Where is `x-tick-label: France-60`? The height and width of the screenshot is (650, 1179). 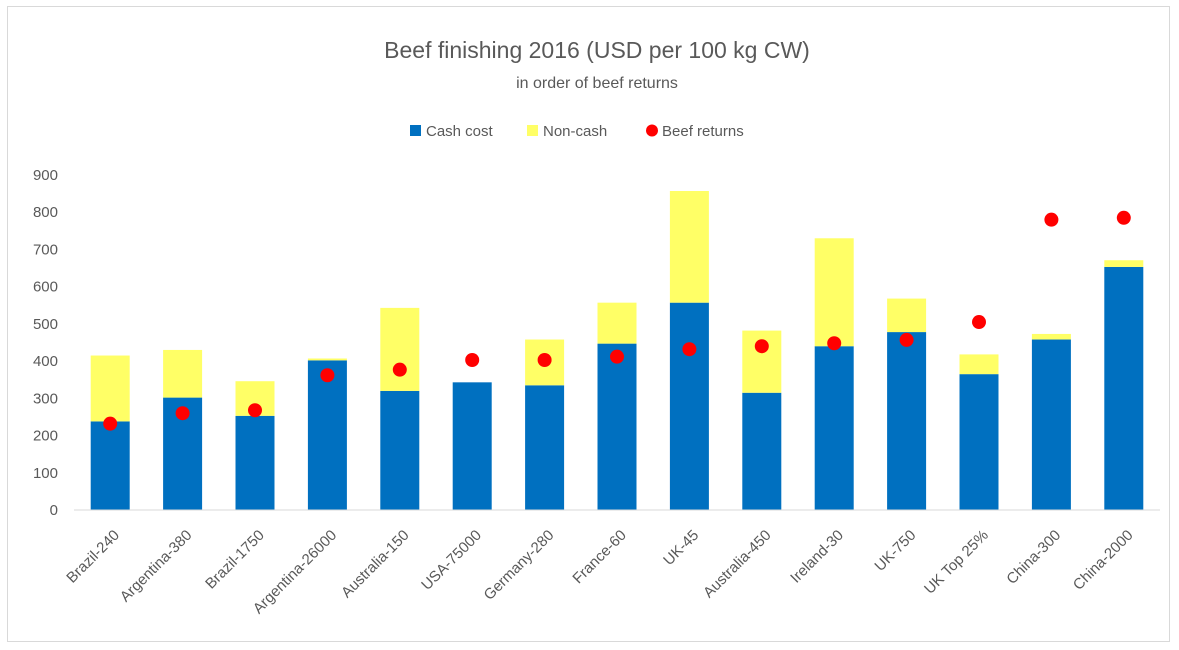 x-tick-label: France-60 is located at coordinates (599, 557).